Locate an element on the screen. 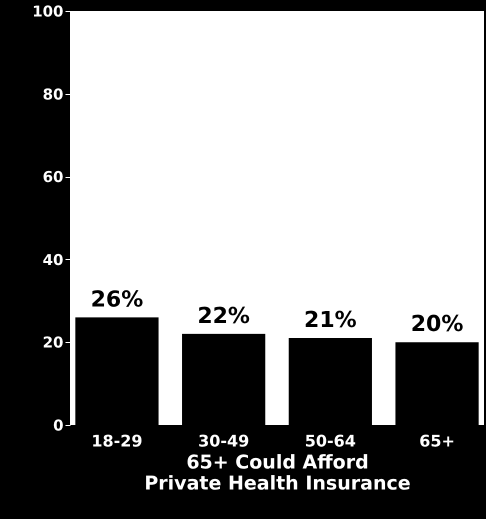 The height and width of the screenshot is (519, 486). y-tick-label: 40 is located at coordinates (53, 259).